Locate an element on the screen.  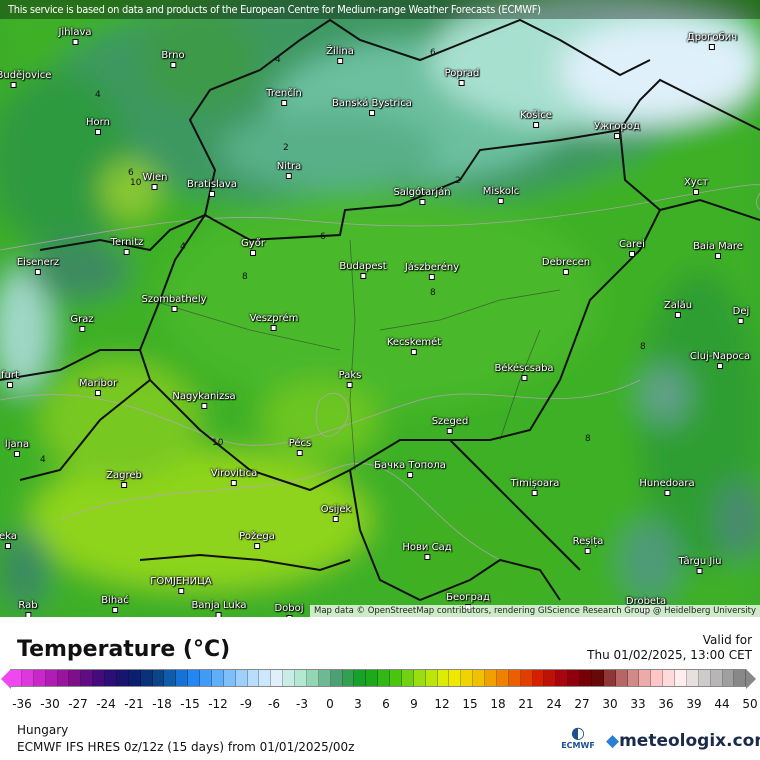
meteologix-text: meteologix.com is located at coordinates (689, 741).